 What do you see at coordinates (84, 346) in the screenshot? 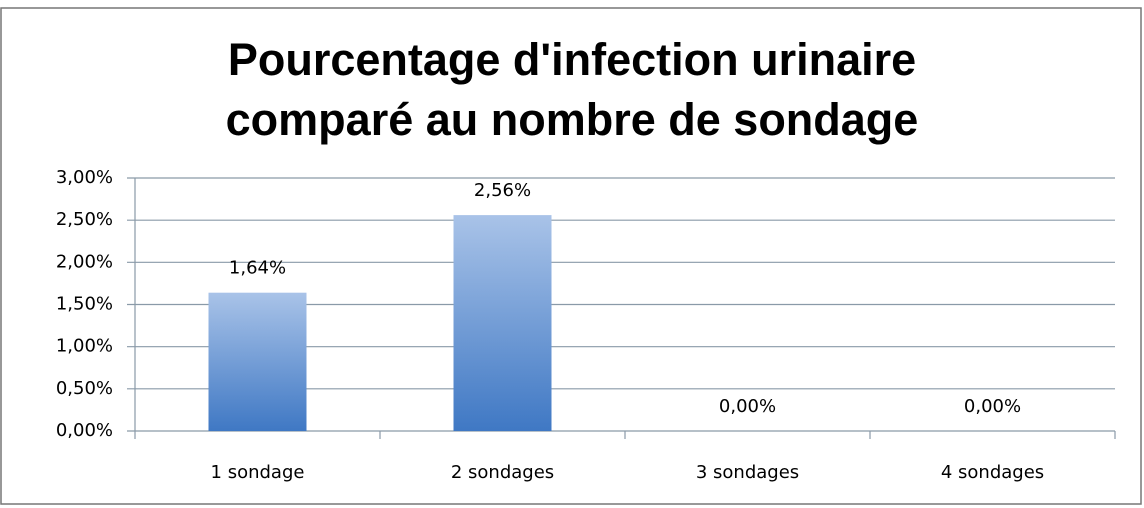
I see `y-tick-label: 1,00%` at bounding box center [84, 346].